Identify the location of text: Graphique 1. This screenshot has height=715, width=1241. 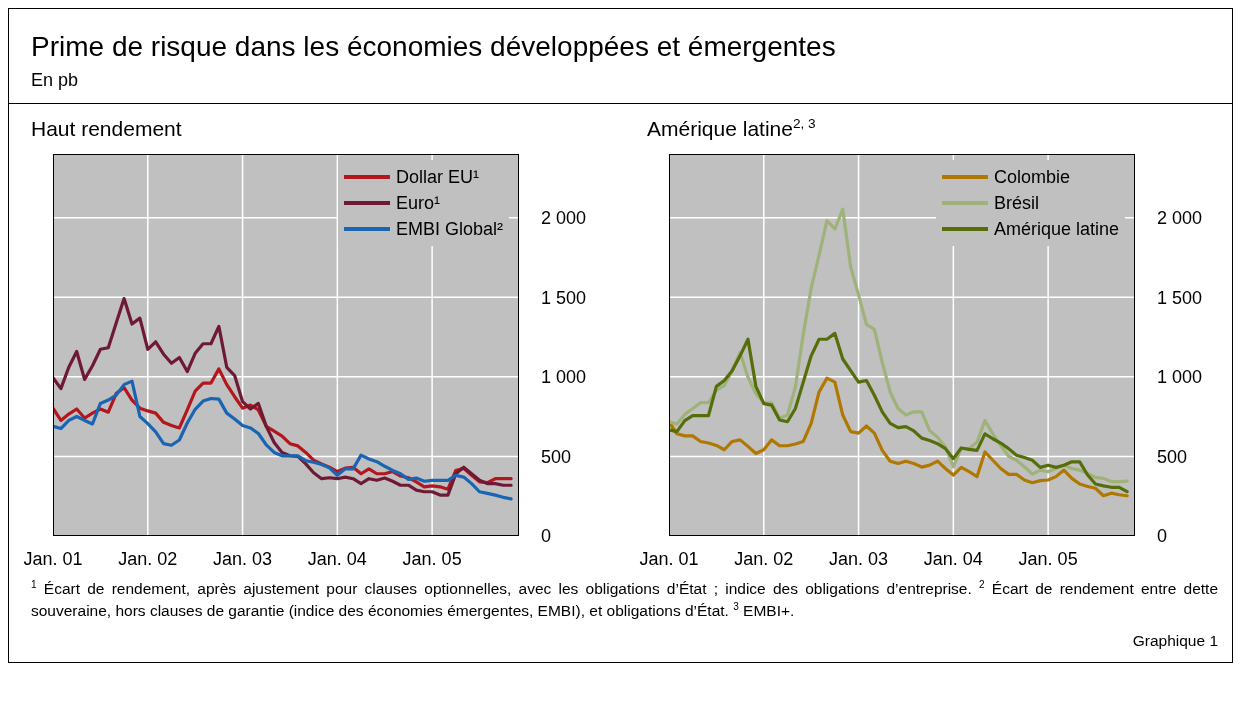
(1174, 641).